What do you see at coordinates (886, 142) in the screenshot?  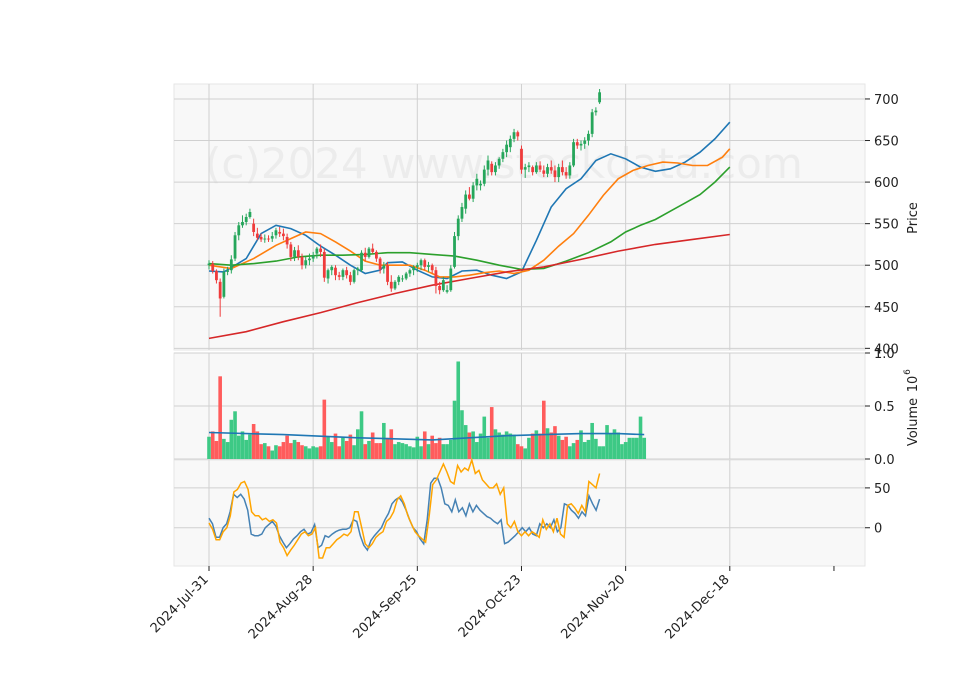 I see `price-tick-label: 650` at bounding box center [886, 142].